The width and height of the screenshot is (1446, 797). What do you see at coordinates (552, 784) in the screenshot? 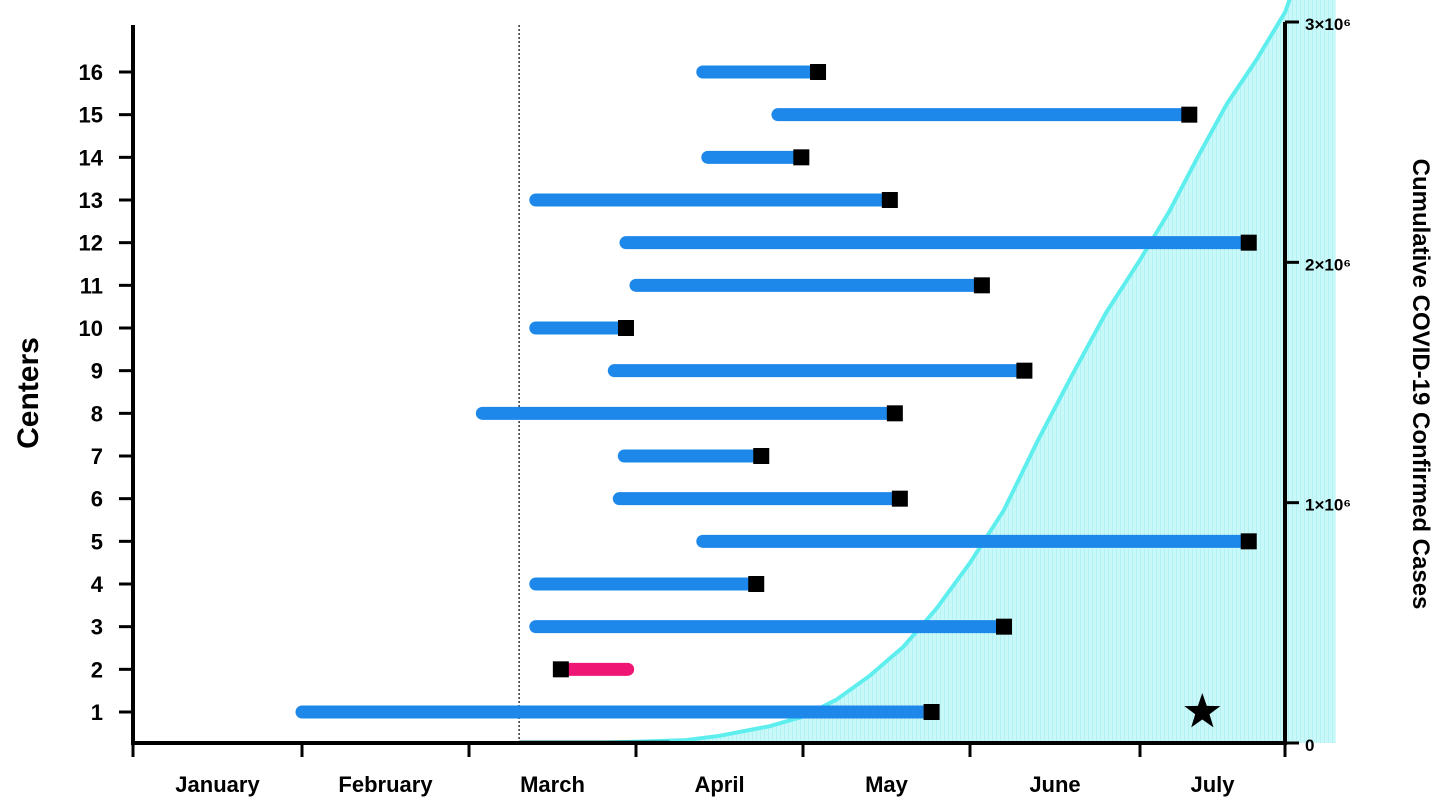
I see `x-tick-label-march: March` at bounding box center [552, 784].